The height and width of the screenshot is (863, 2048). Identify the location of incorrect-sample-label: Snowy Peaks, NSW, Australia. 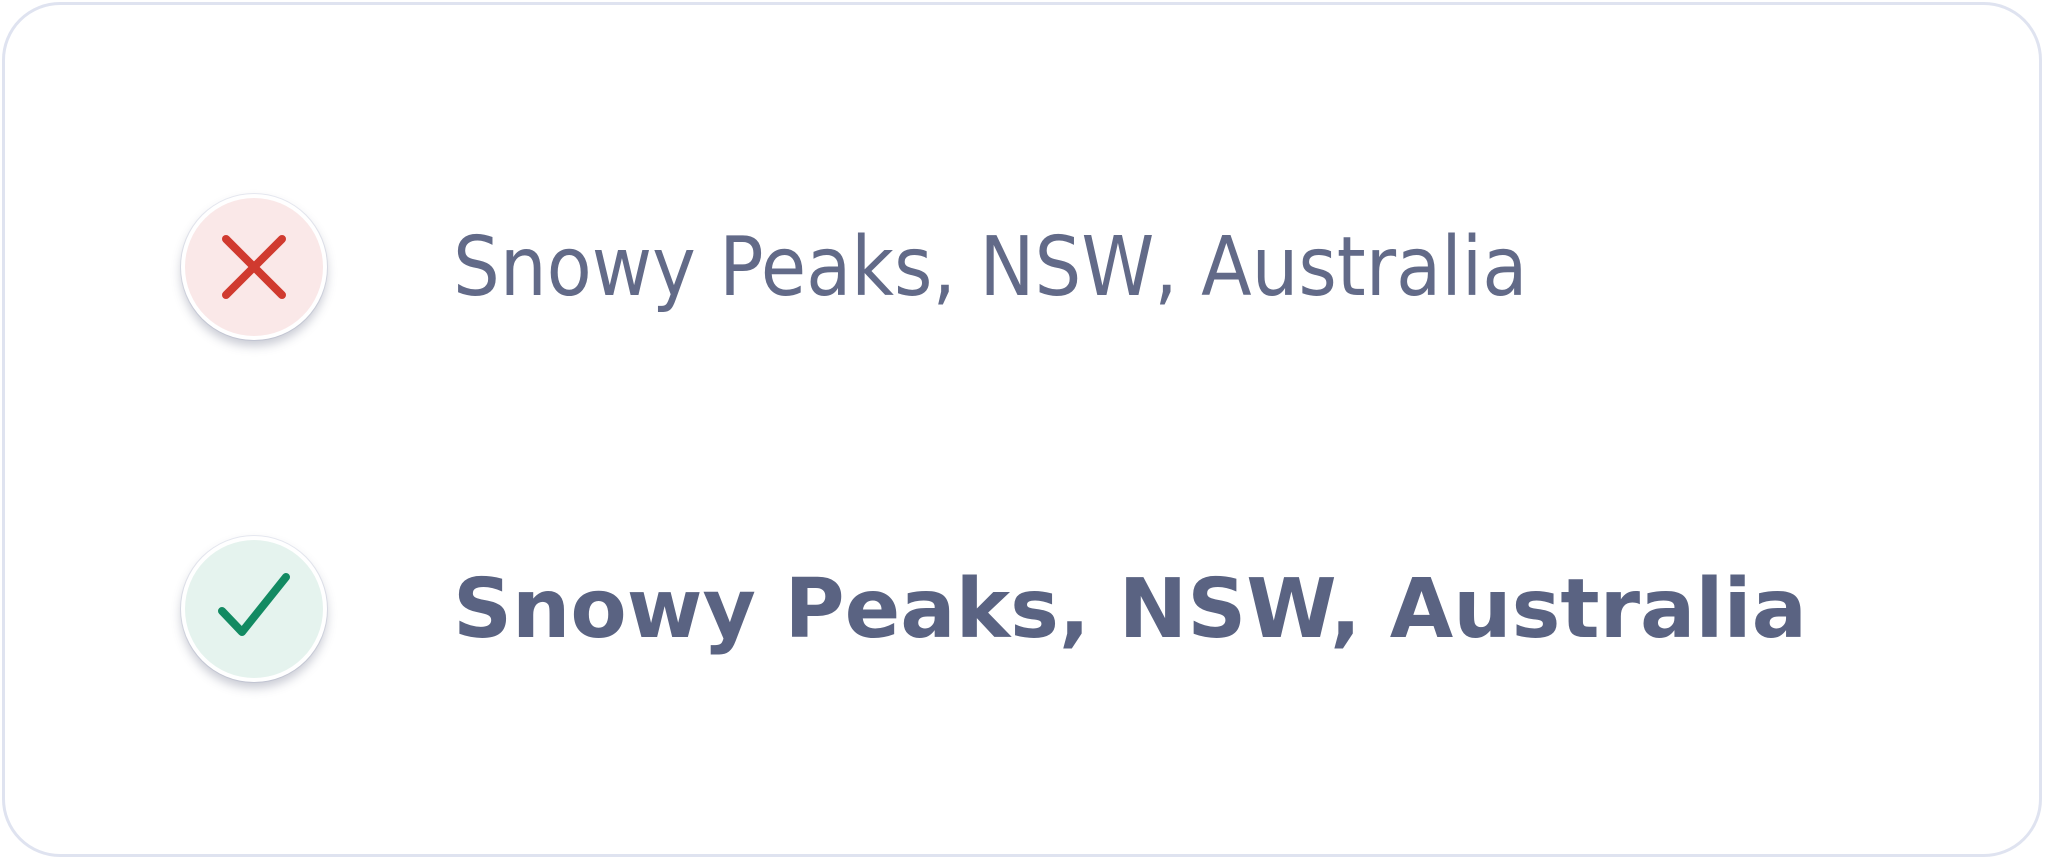
(990, 267).